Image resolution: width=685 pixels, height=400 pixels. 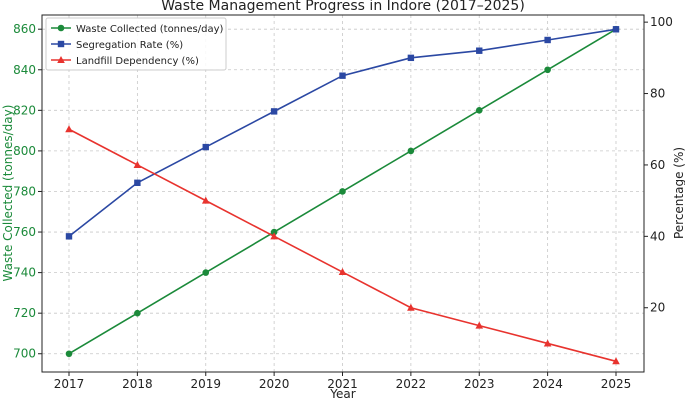 What do you see at coordinates (342, 393) in the screenshot?
I see `x-axis-label: Year` at bounding box center [342, 393].